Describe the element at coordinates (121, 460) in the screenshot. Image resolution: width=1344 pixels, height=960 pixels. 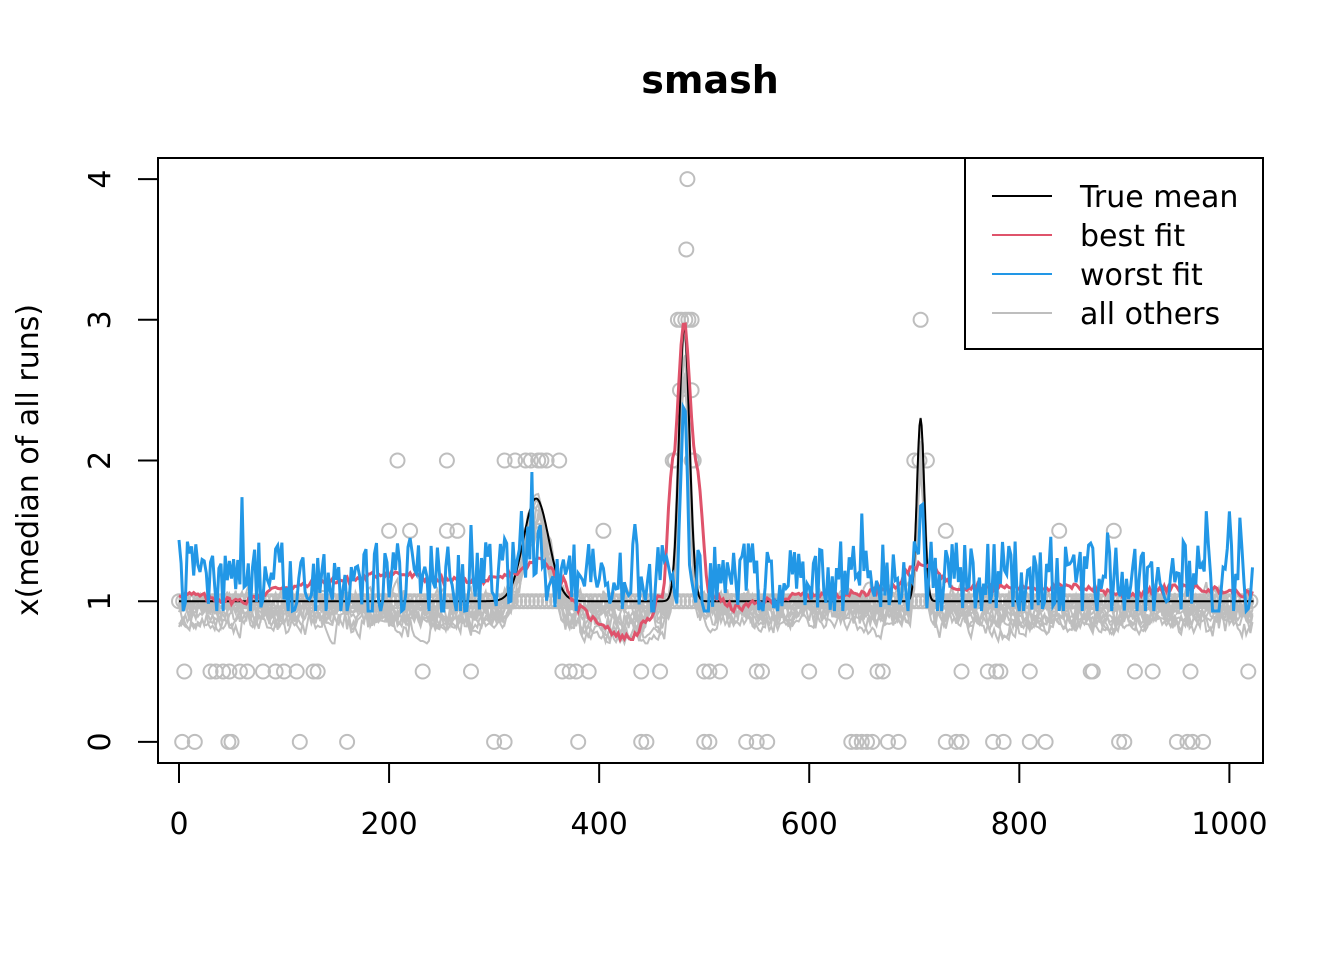
I see `y-axis: 0 1 2 3 4` at that location.